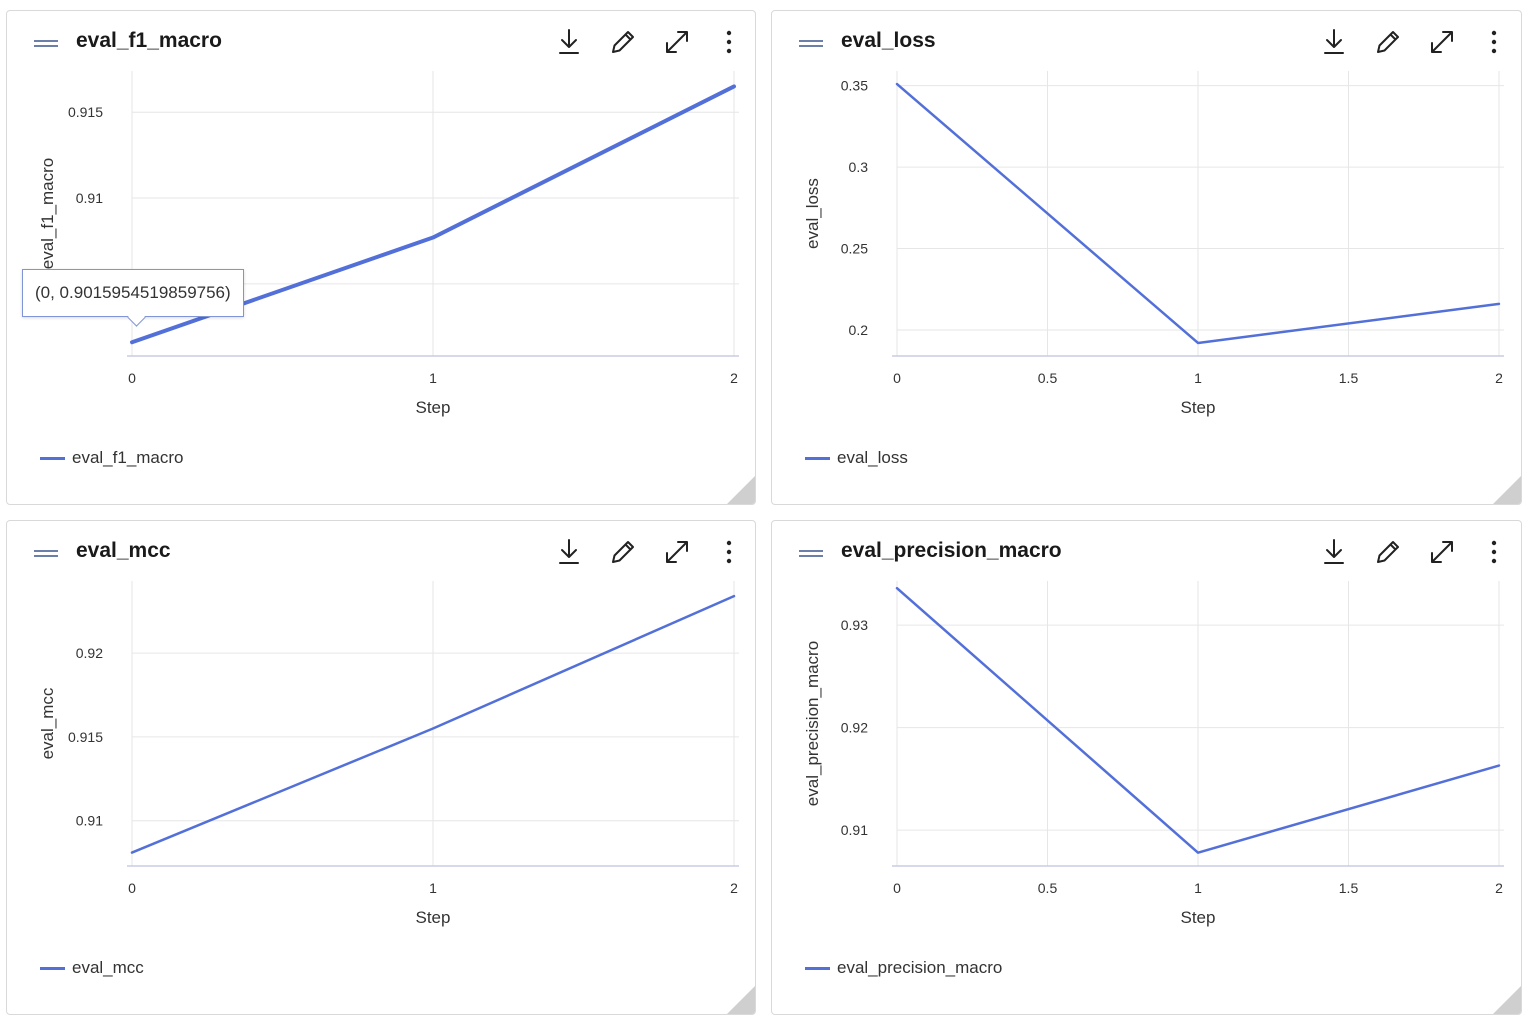 This screenshot has width=1528, height=1023. What do you see at coordinates (47, 214) in the screenshot?
I see `y-axis-title: eval_f1_macro` at bounding box center [47, 214].